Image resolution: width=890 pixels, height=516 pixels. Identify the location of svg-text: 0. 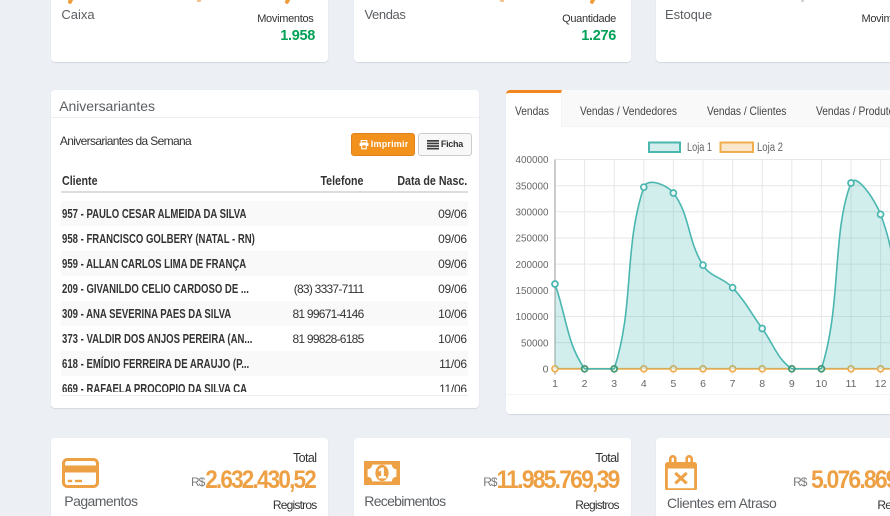
(546, 370).